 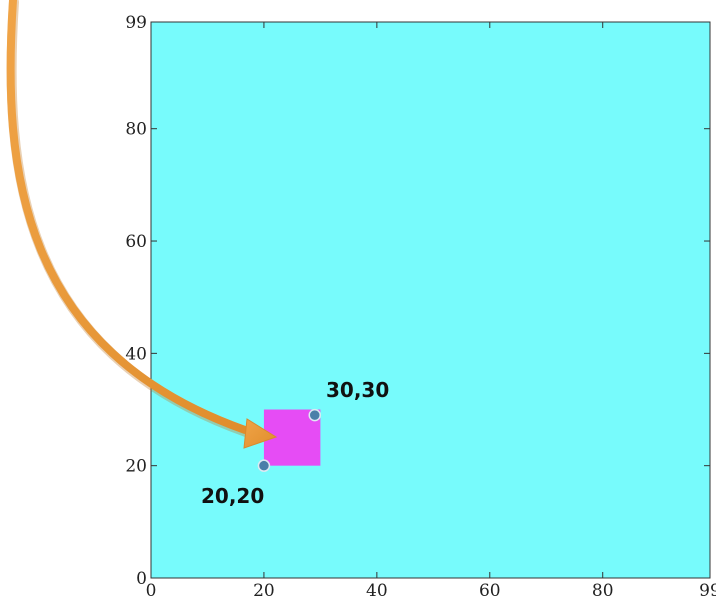 I want to click on y-tick-label: 60, so click(x=136, y=242).